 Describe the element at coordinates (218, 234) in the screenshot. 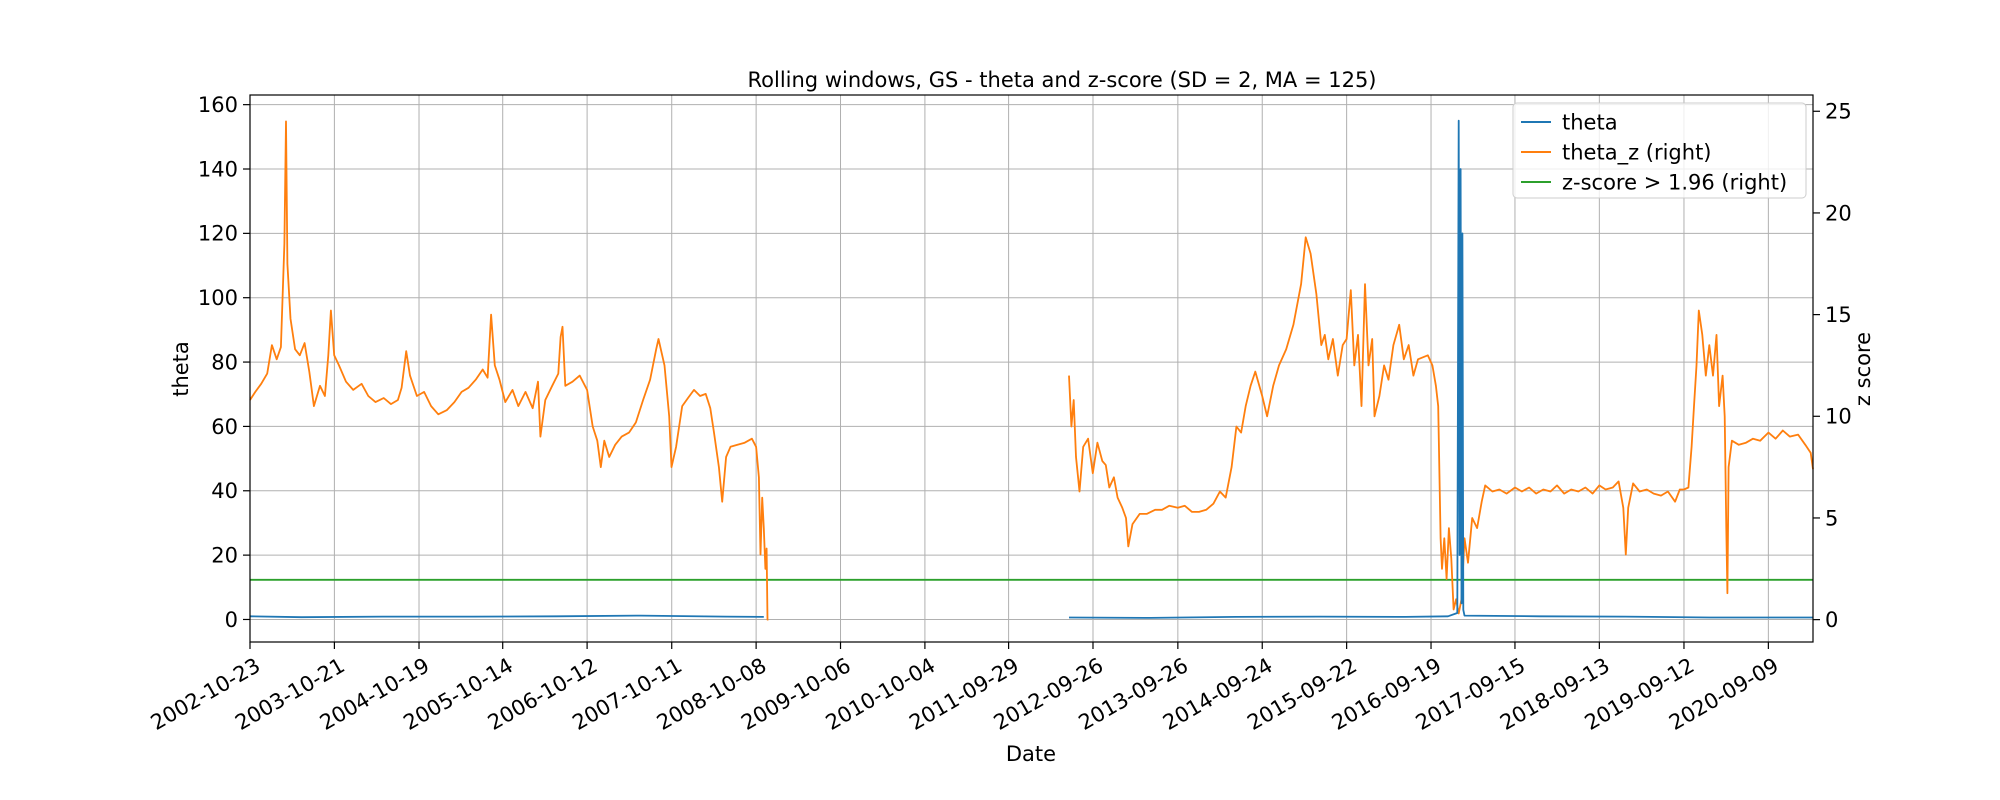

I see `y-left-tick-label: 120` at that location.